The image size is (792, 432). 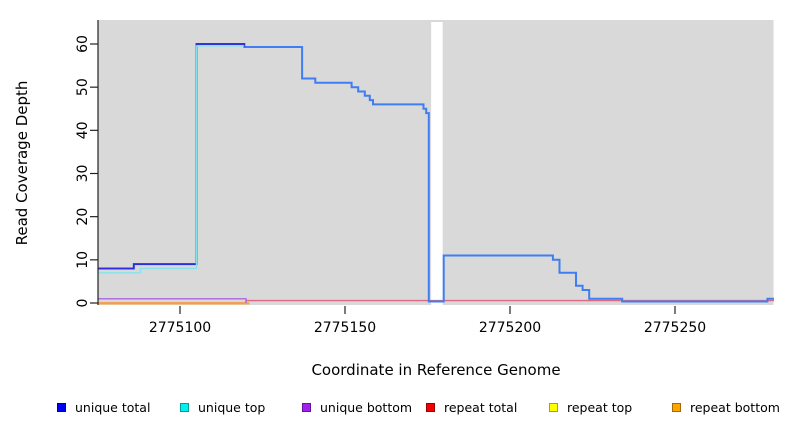 What do you see at coordinates (600, 407) in the screenshot?
I see `legend-label: repeat top` at bounding box center [600, 407].